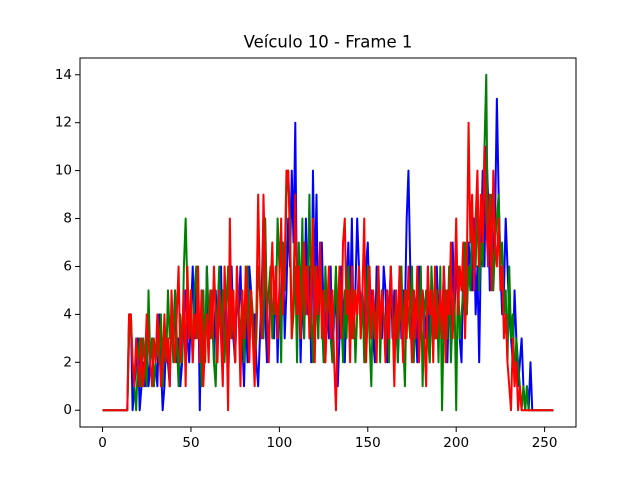 The width and height of the screenshot is (640, 480). I want to click on y-tick-label: 12, so click(63, 123).